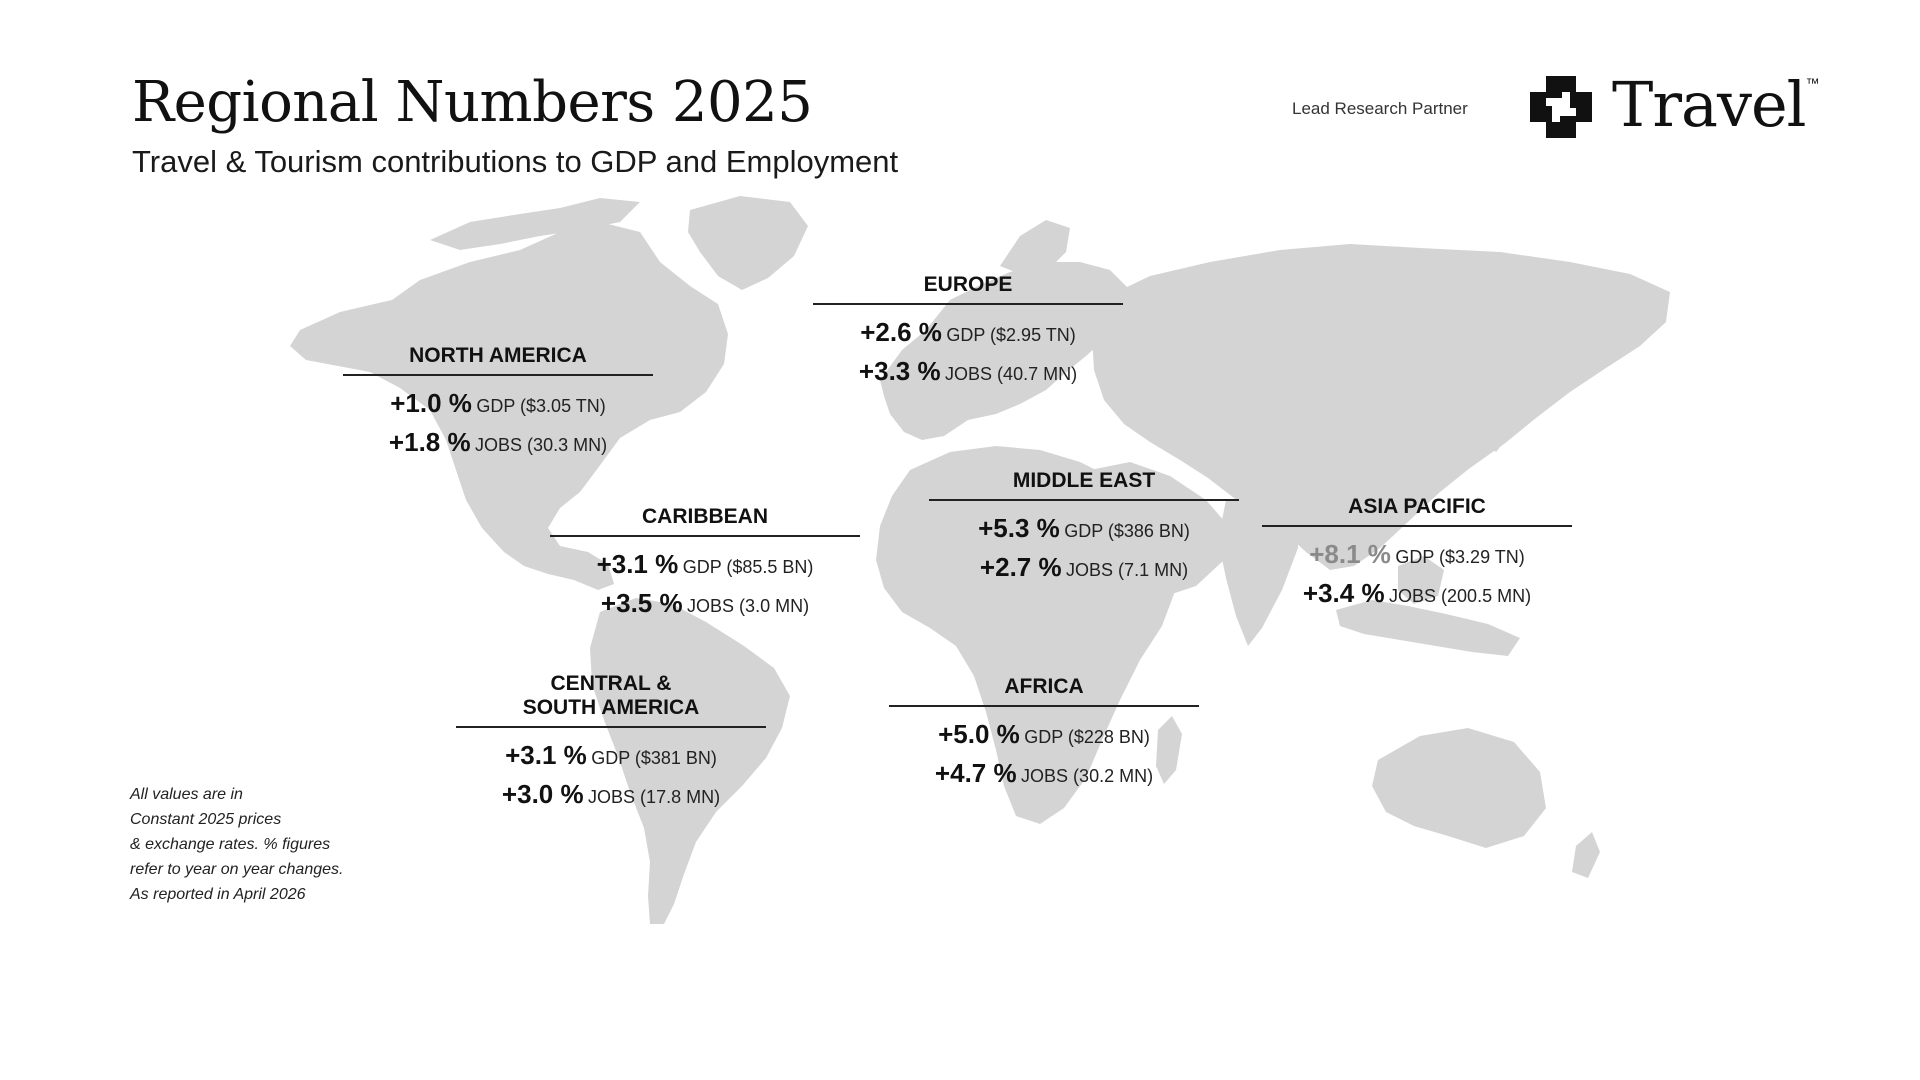 The height and width of the screenshot is (1080, 1920). Describe the element at coordinates (1421, 580) in the screenshot. I see `landmass-borneo` at that location.